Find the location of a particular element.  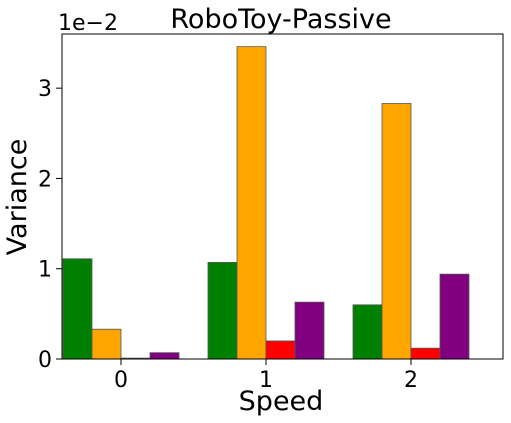

y-tick-label-3: 3 is located at coordinates (45, 89).